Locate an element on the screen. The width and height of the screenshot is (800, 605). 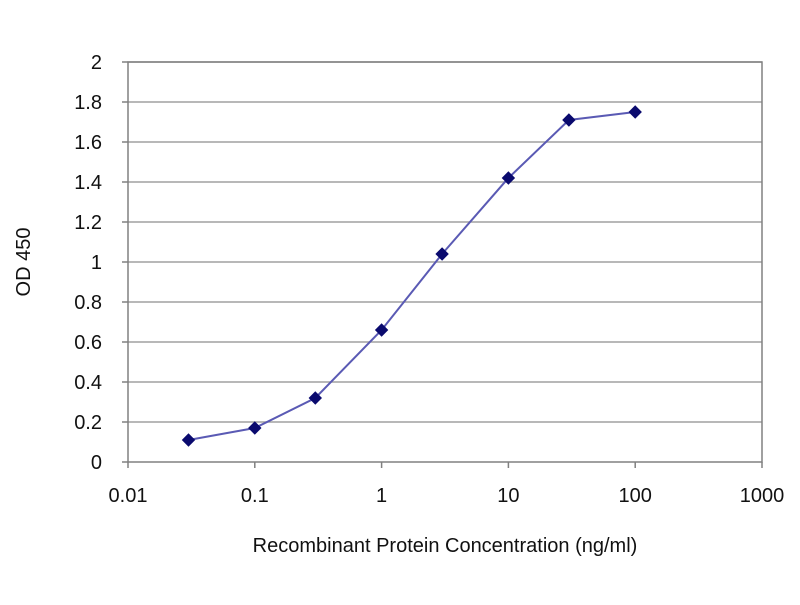
y-tick-label: 1.6 is located at coordinates (88, 143).